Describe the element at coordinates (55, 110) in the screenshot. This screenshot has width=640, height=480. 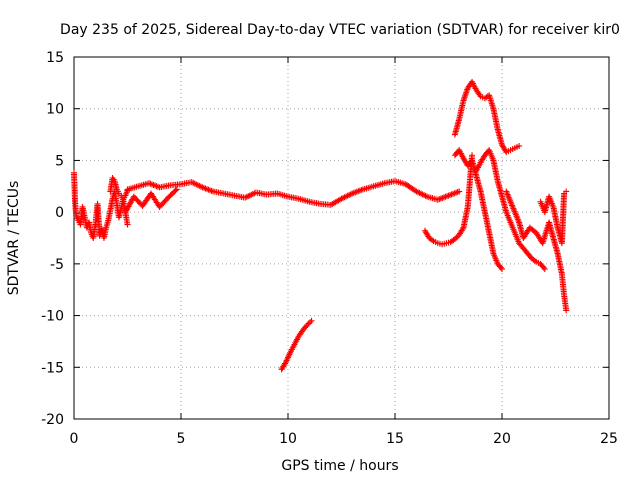
I see `y-tick-label: 10` at that location.